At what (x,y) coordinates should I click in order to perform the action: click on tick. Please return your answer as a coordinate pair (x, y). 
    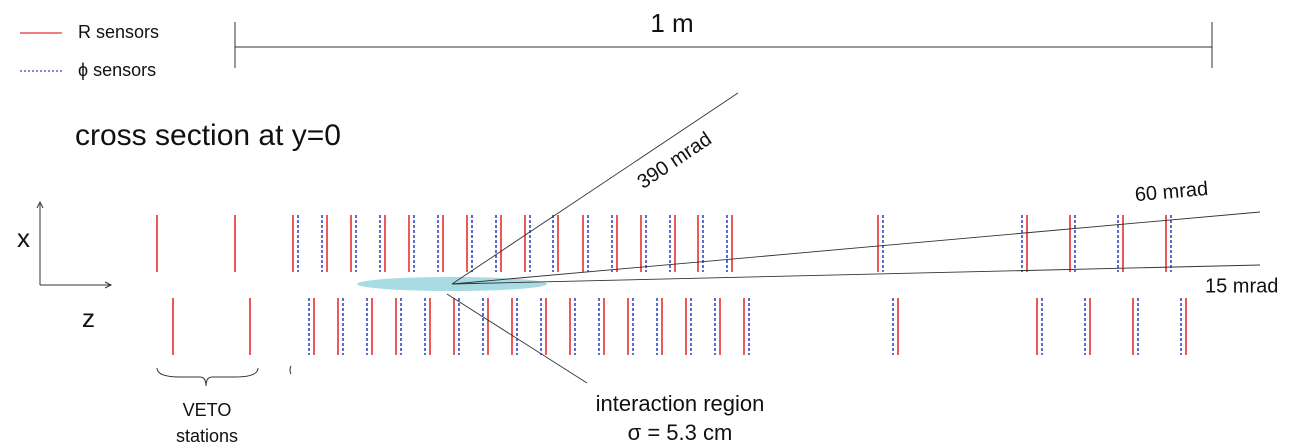
    Looking at the image, I should click on (290, 370).